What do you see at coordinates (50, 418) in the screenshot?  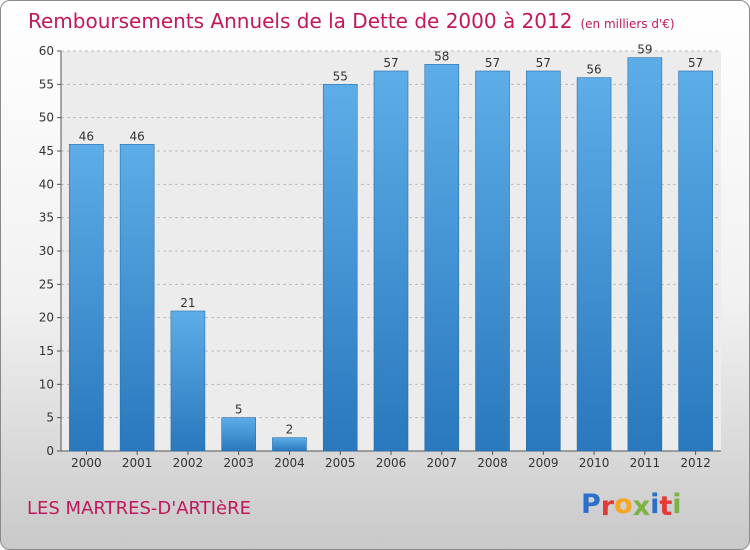 I see `y-tick-label: 5` at bounding box center [50, 418].